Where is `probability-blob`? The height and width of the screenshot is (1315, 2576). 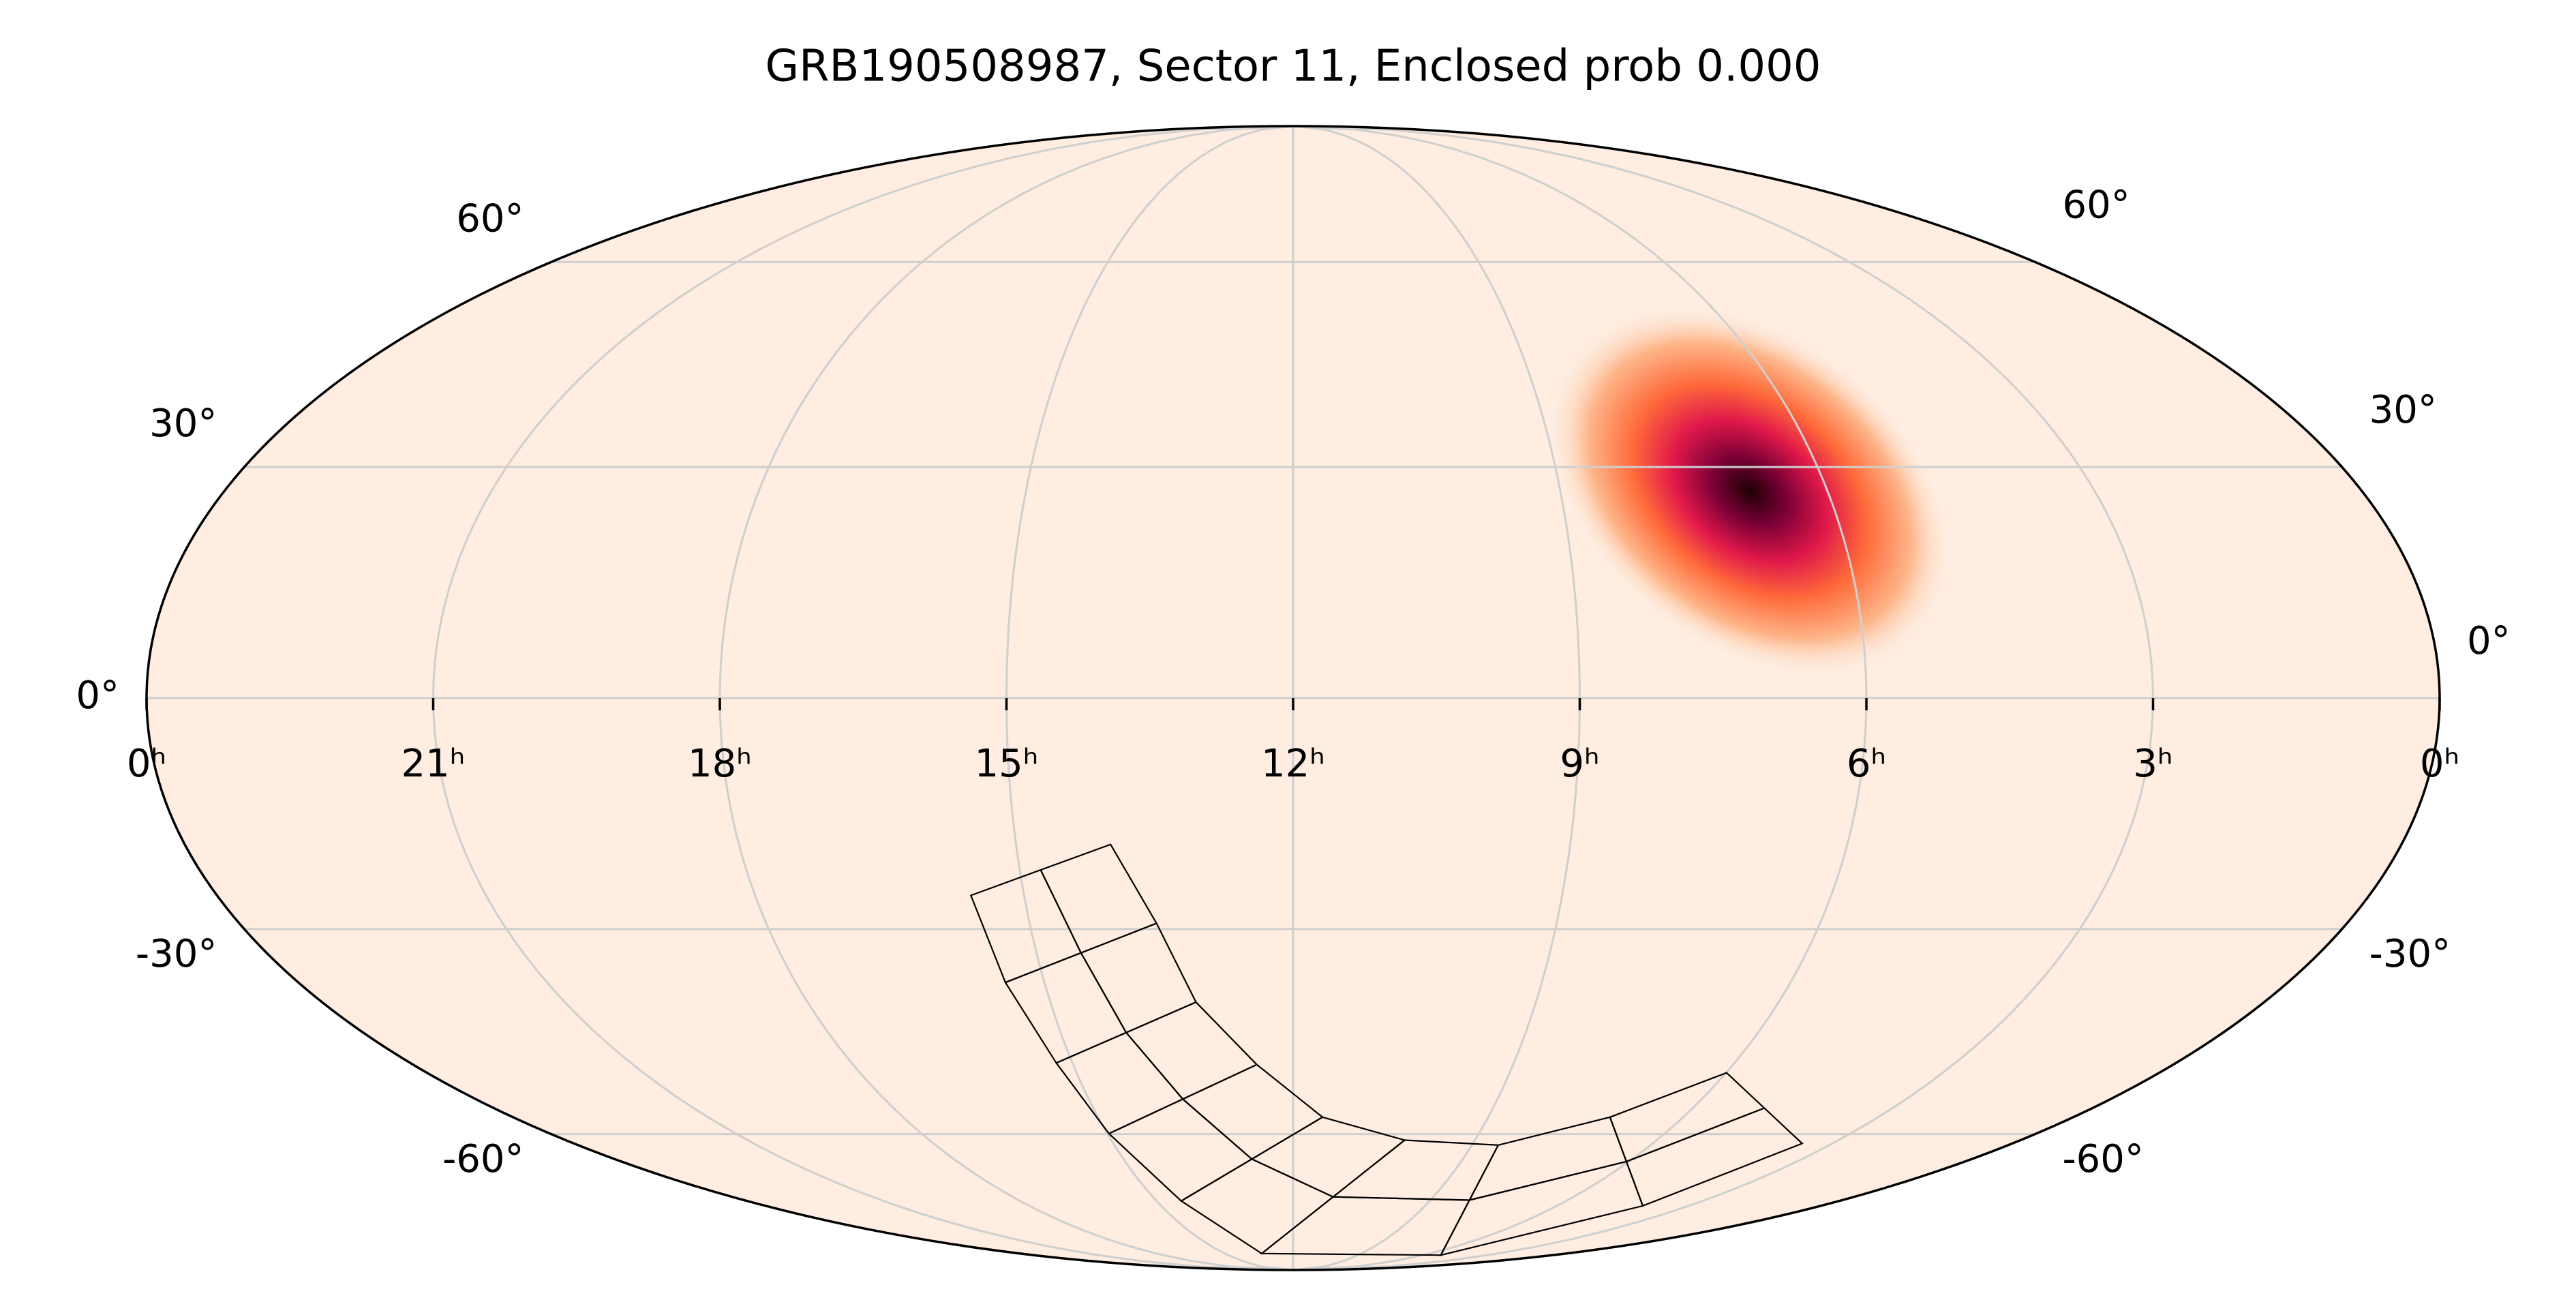
probability-blob is located at coordinates (1750, 491).